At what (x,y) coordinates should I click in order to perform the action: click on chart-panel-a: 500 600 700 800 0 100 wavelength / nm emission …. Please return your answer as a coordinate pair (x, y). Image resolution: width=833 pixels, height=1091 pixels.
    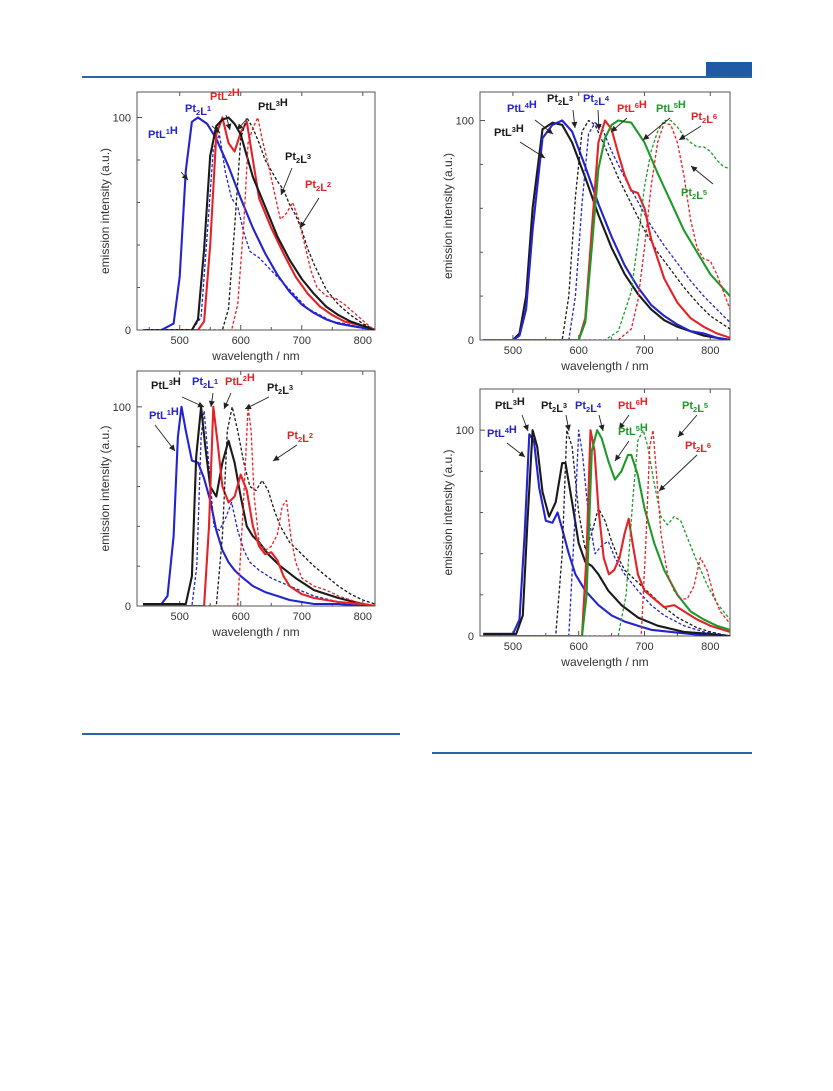
    Looking at the image, I should click on (237, 225).